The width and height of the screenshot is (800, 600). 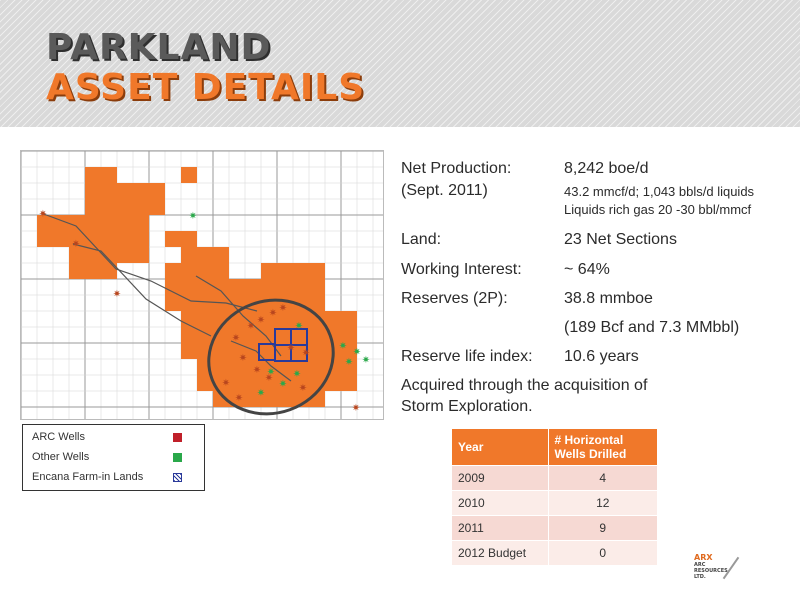 I want to click on land-label: Land:, so click(x=421, y=239).